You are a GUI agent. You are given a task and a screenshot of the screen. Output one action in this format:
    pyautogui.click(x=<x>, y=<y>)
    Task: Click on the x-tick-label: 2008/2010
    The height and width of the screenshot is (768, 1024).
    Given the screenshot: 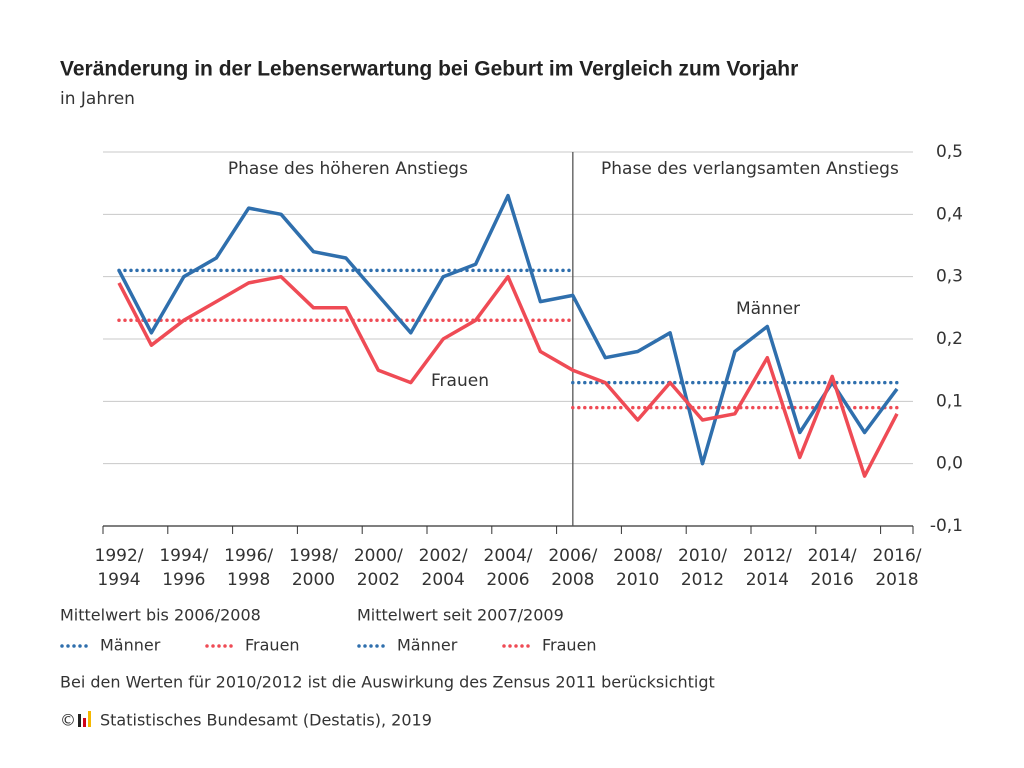 What is the action you would take?
    pyautogui.click(x=637, y=568)
    